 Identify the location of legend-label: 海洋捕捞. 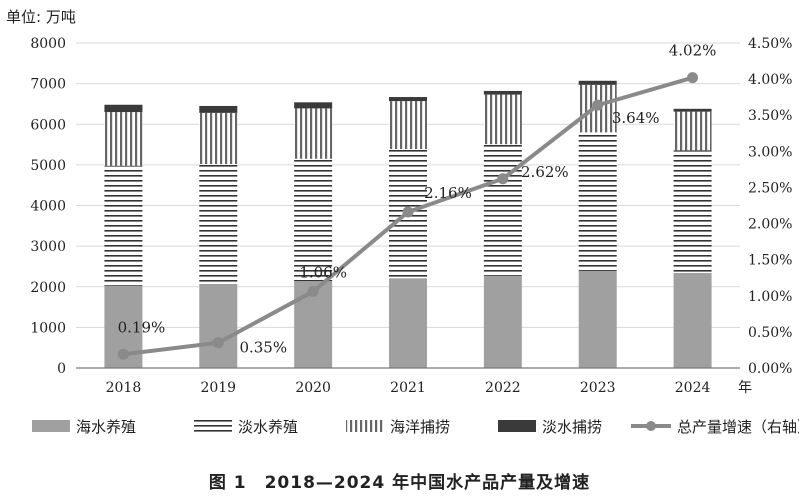
(420, 427).